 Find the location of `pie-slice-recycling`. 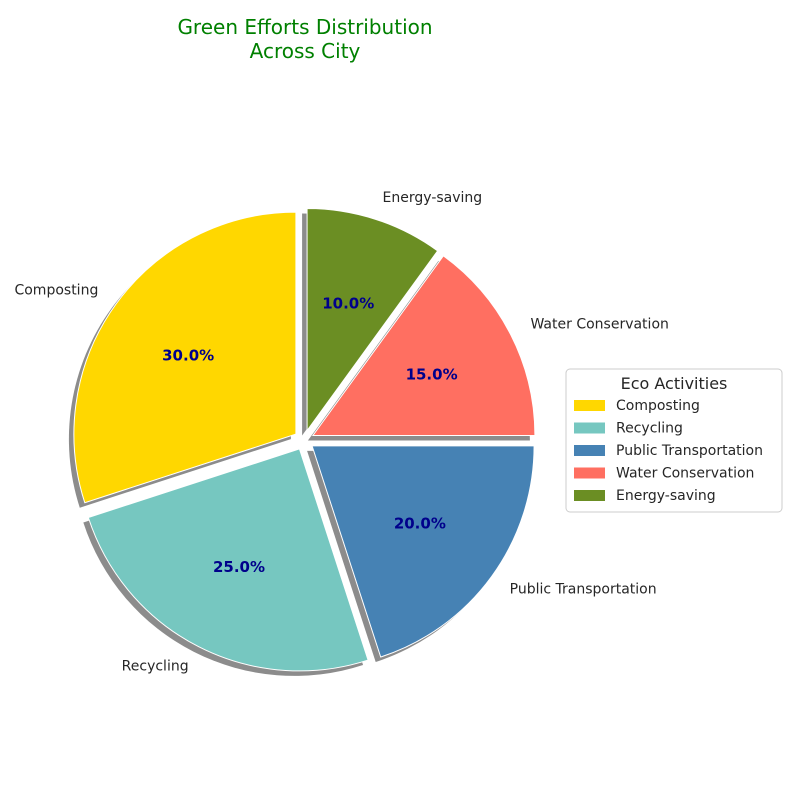

pie-slice-recycling is located at coordinates (228, 560).